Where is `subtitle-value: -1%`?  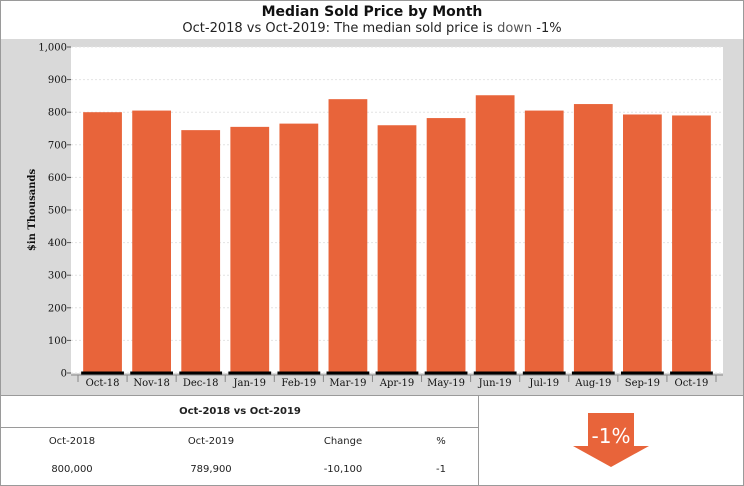
subtitle-value: -1% is located at coordinates (547, 28).